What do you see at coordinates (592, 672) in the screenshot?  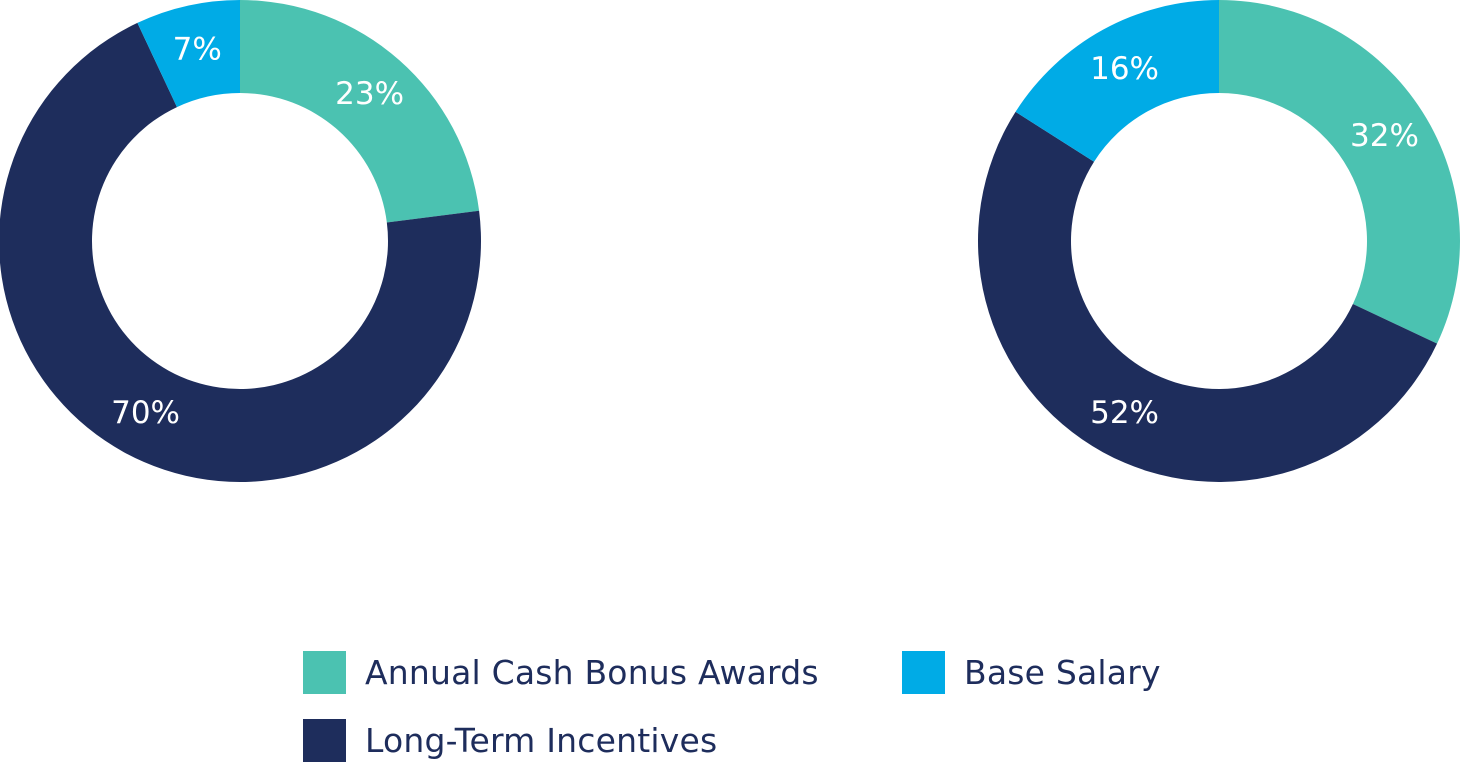 I see `legend-label: Annual Cash Bonus Awards` at bounding box center [592, 672].